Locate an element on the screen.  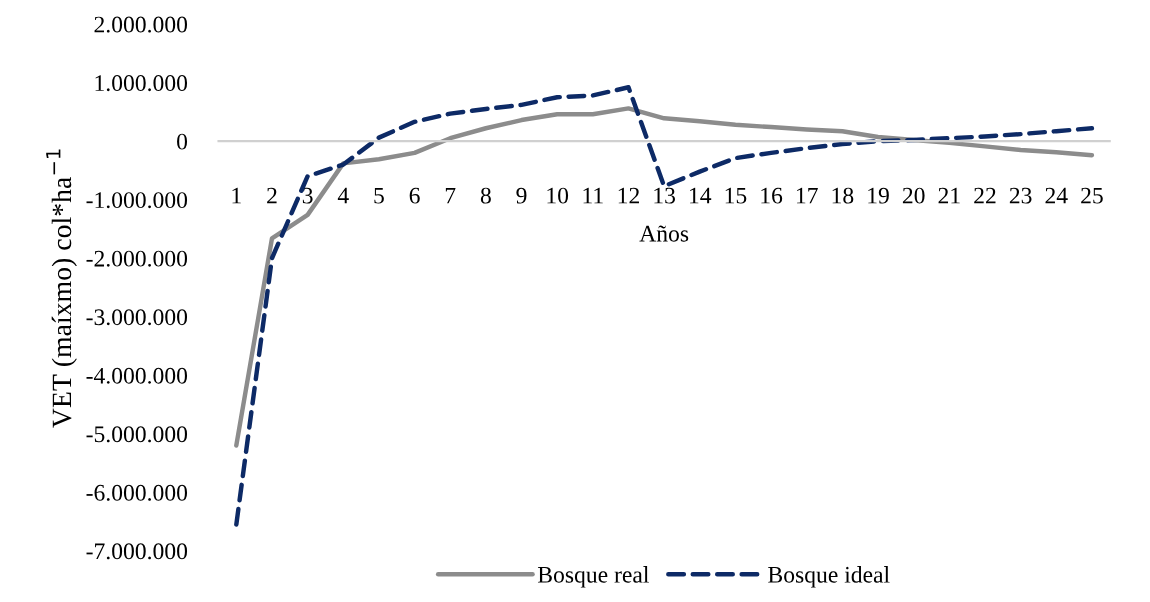
x-tick-label: 23 is located at coordinates (1020, 195).